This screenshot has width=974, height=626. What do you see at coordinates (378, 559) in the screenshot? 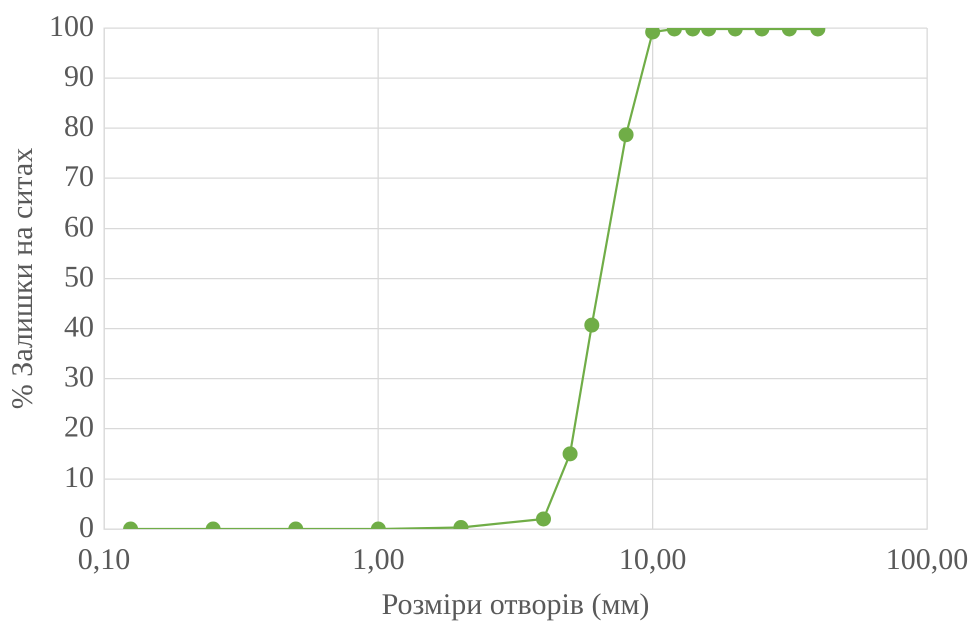
I see `x-tick-label: 1,00` at bounding box center [378, 559].